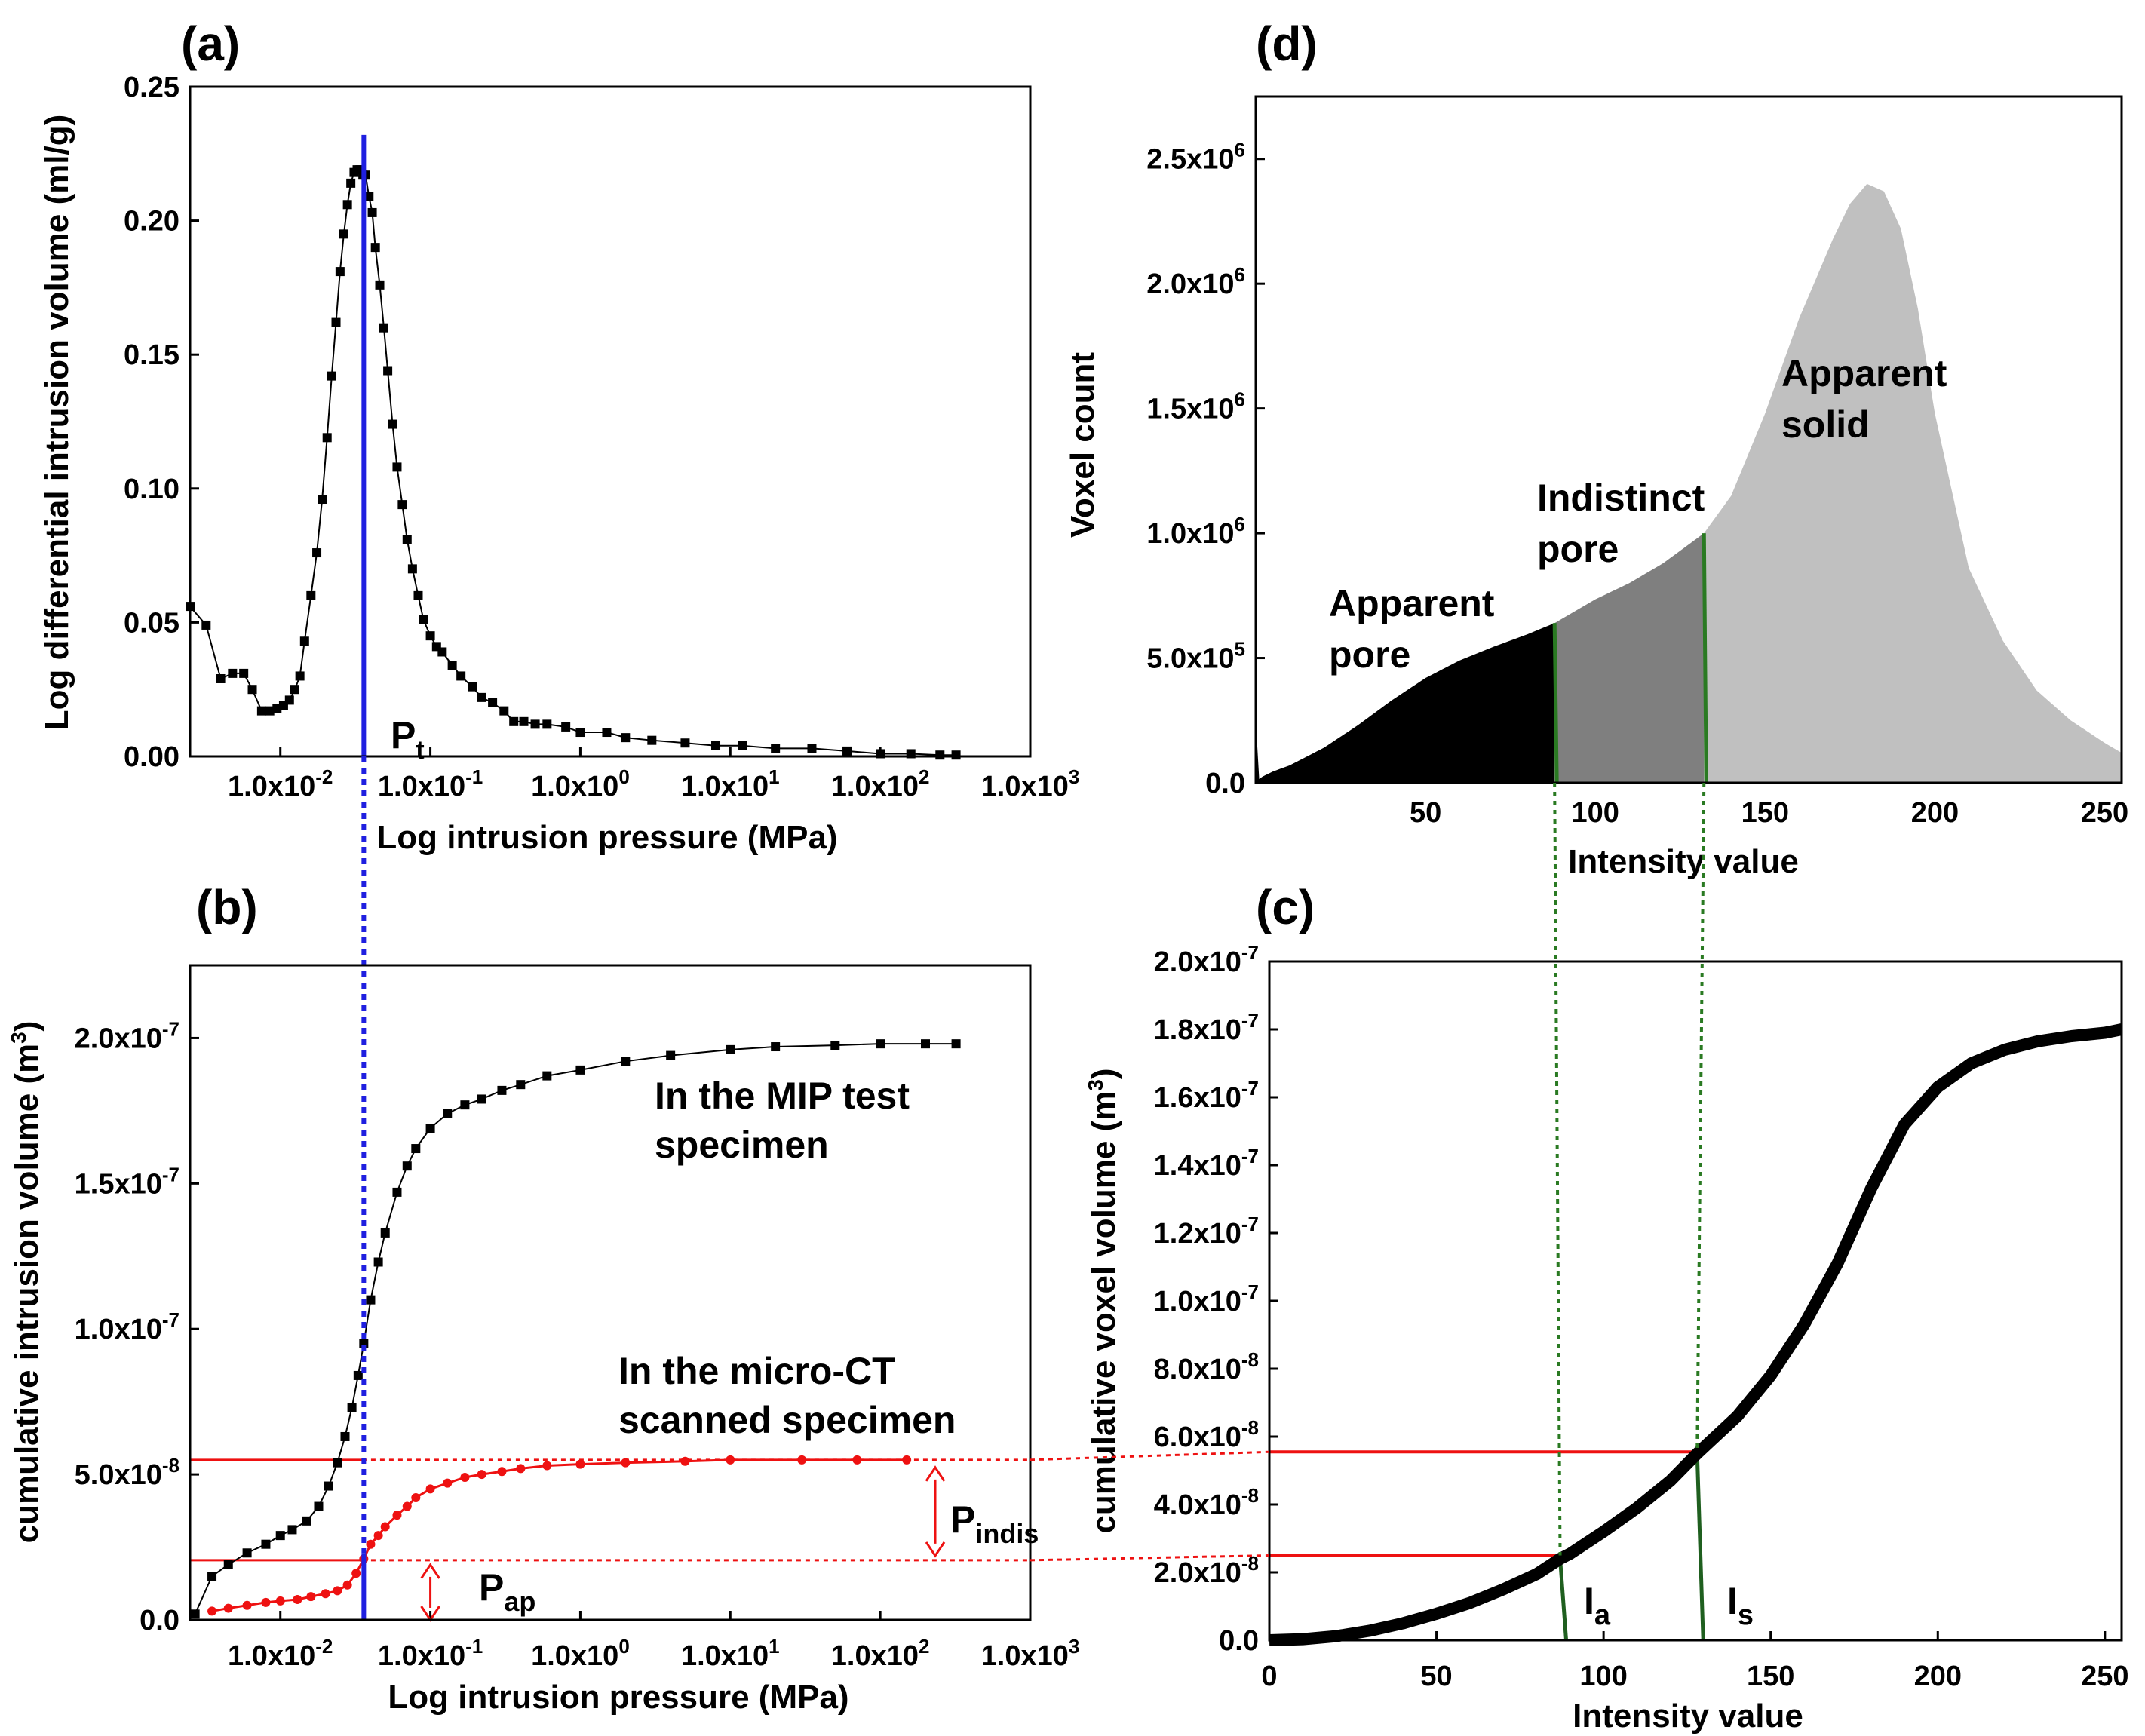 Image resolution: width=2145 pixels, height=1736 pixels. I want to click on panel-b-arrows, so click(683, 1544).